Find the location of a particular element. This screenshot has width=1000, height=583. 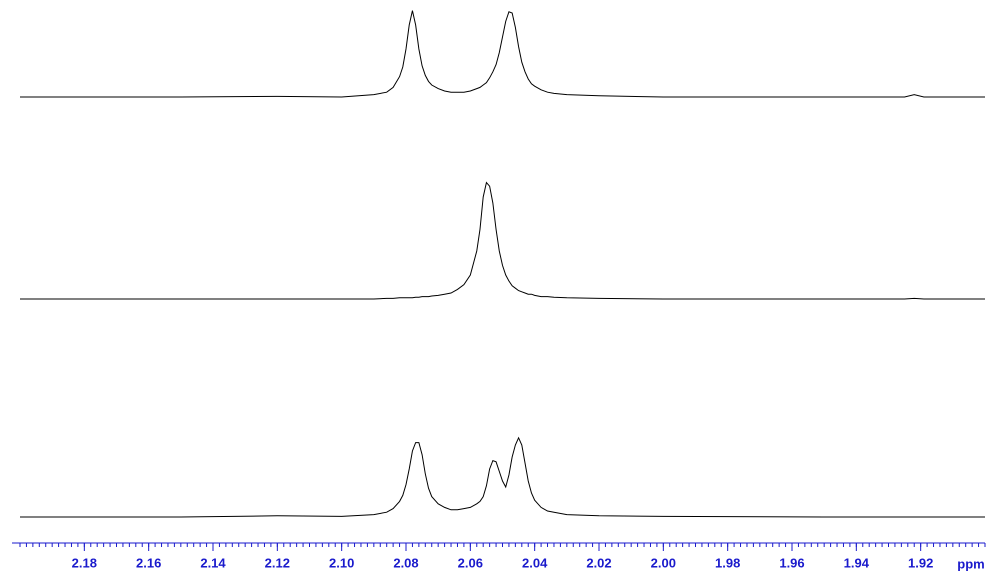

x-tick-label: 1.98 is located at coordinates (727, 562).